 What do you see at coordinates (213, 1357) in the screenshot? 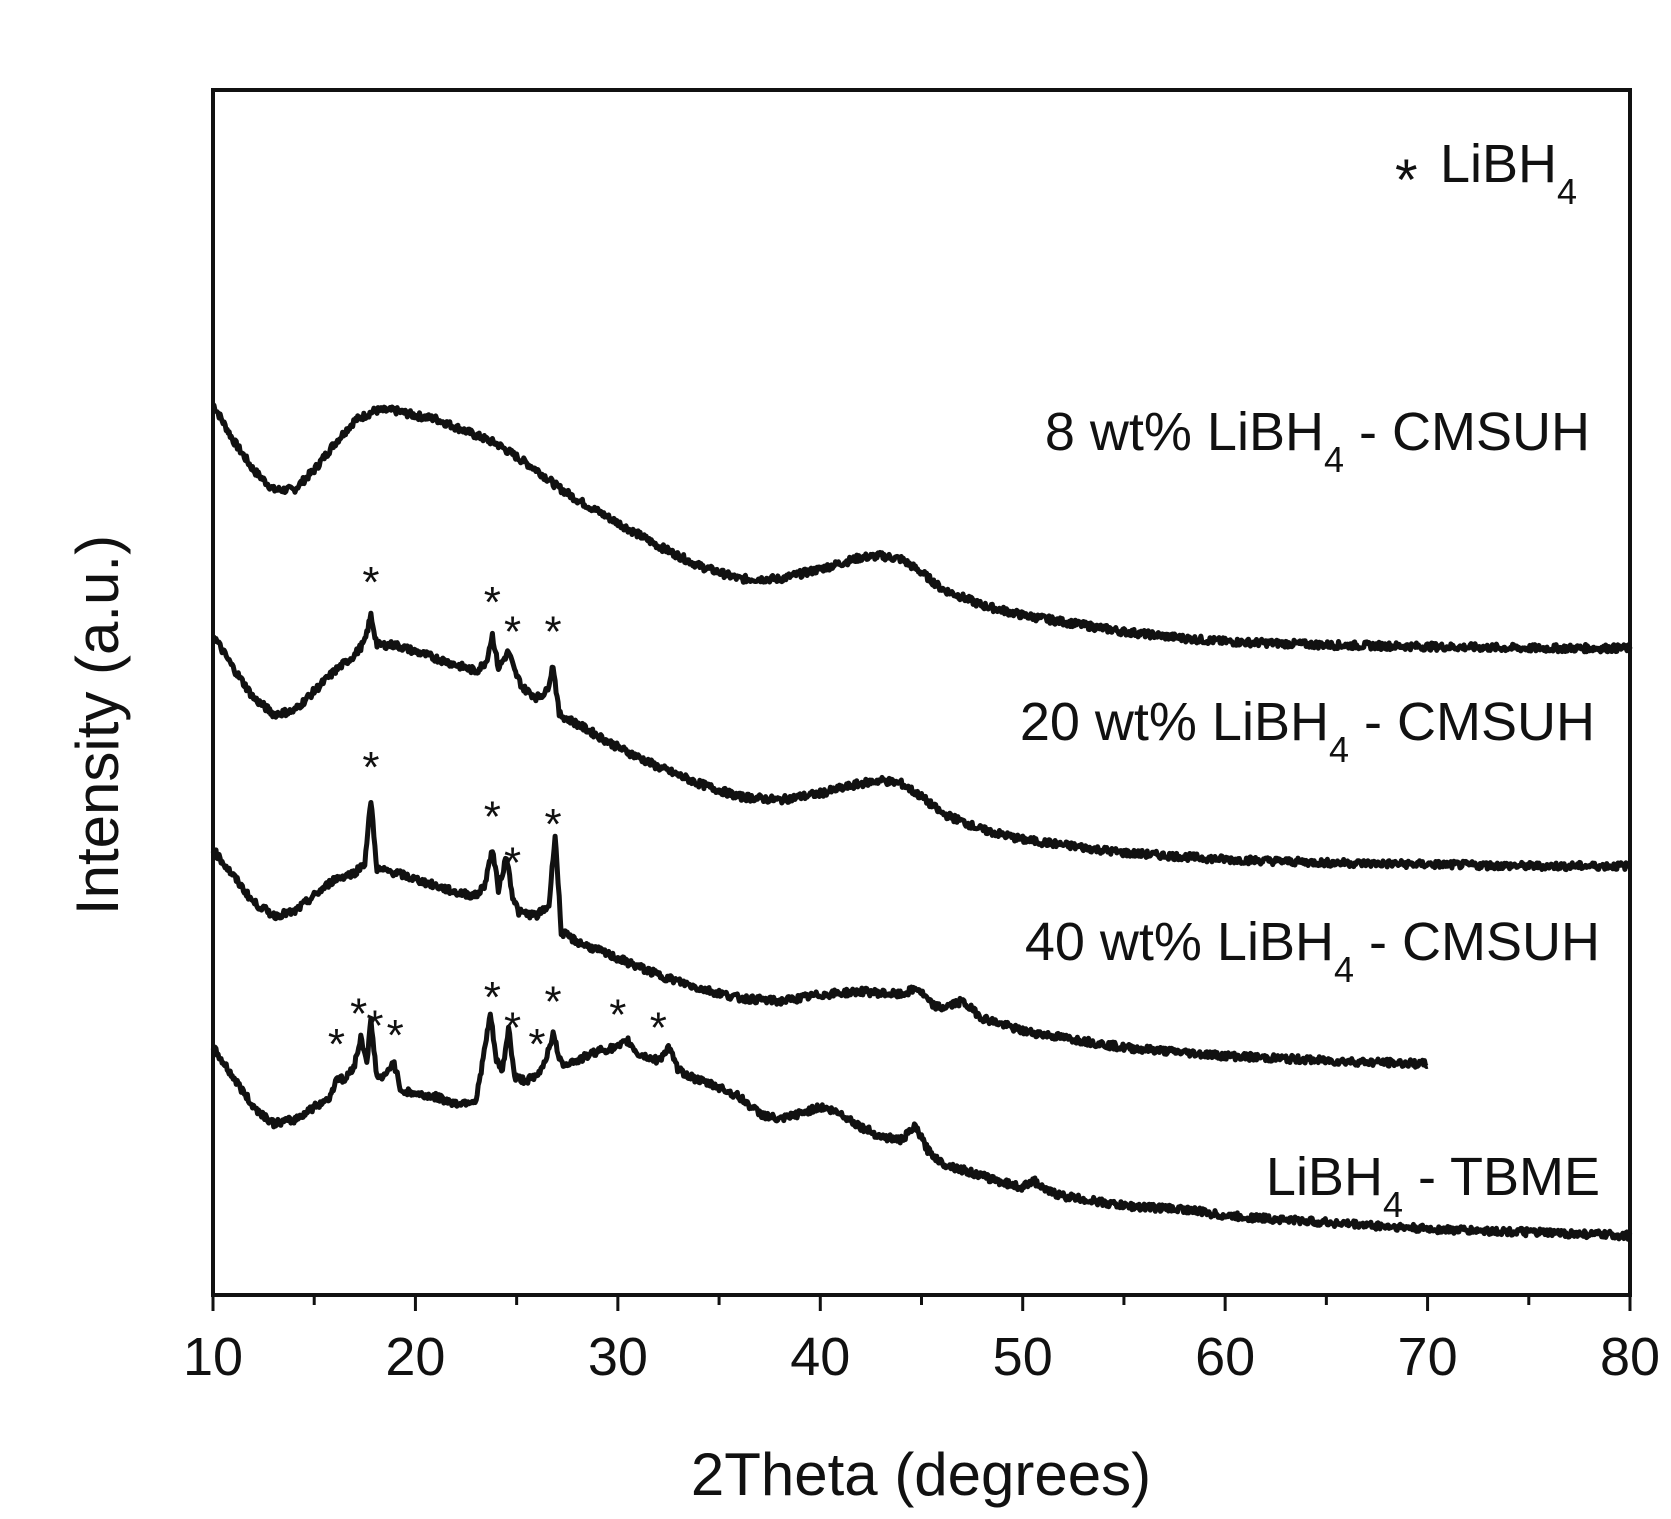
I see `x-tick-label: 10` at bounding box center [213, 1357].